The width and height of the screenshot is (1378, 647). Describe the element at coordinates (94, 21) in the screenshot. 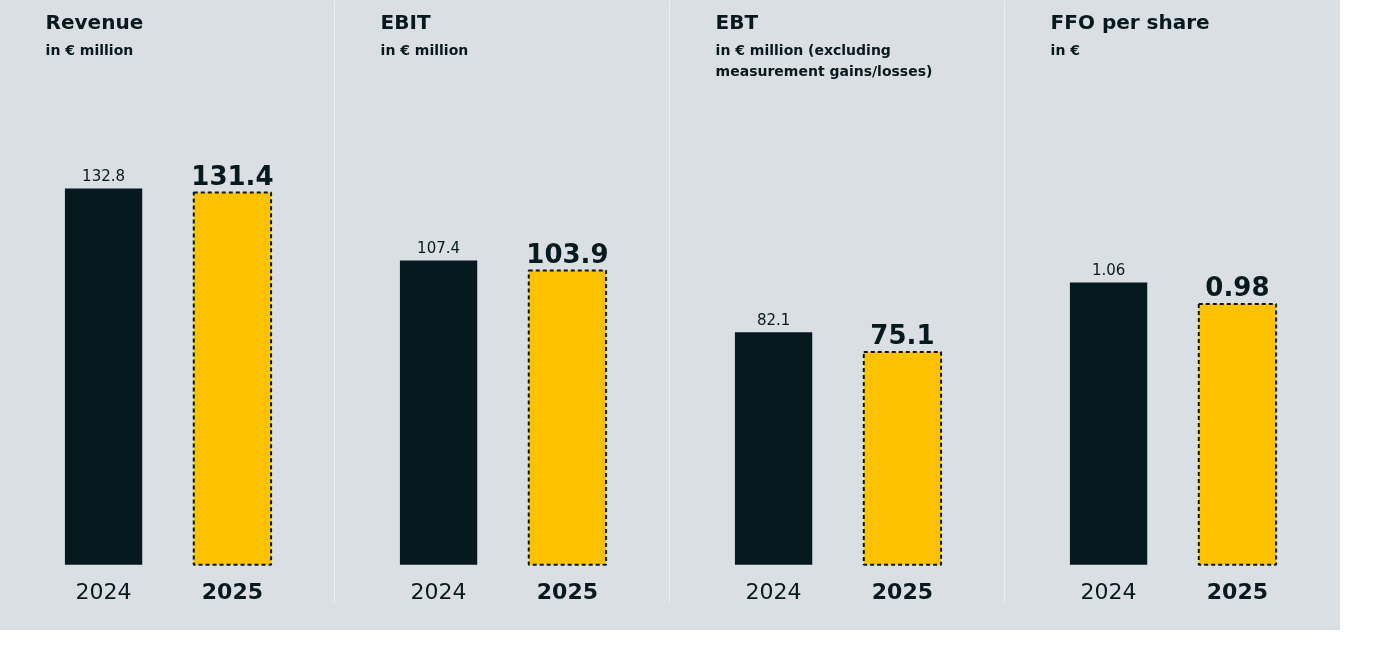

I see `chart-title: Revenue` at that location.